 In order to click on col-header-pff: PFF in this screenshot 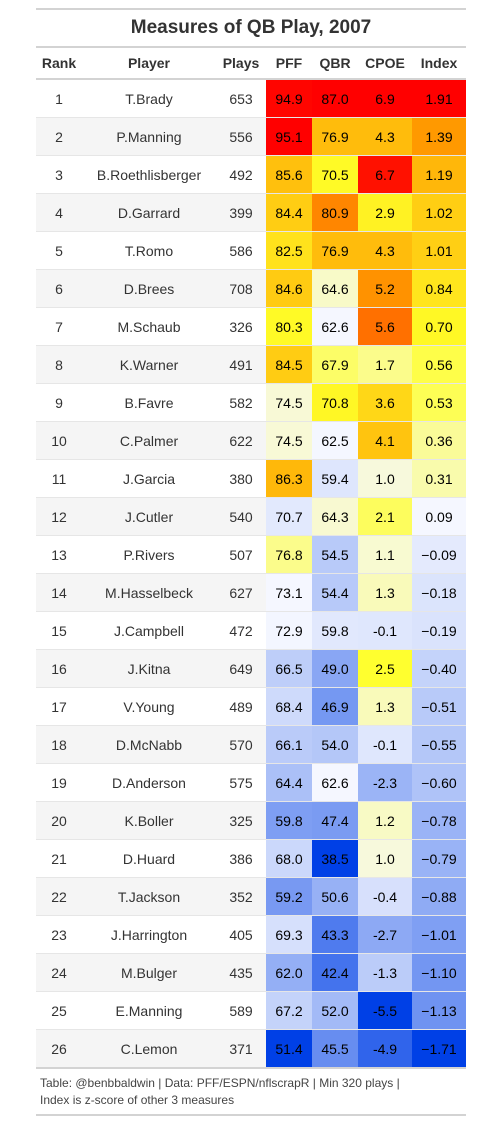, I will do `click(289, 63)`.